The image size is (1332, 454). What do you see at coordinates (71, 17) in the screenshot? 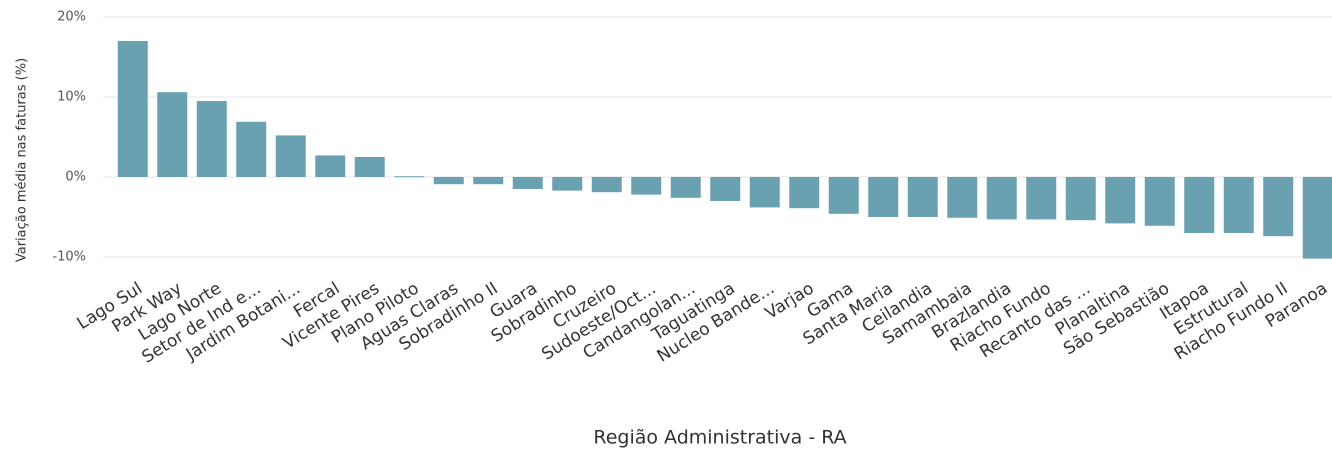
I see `y-tick-label: 20%` at bounding box center [71, 17].